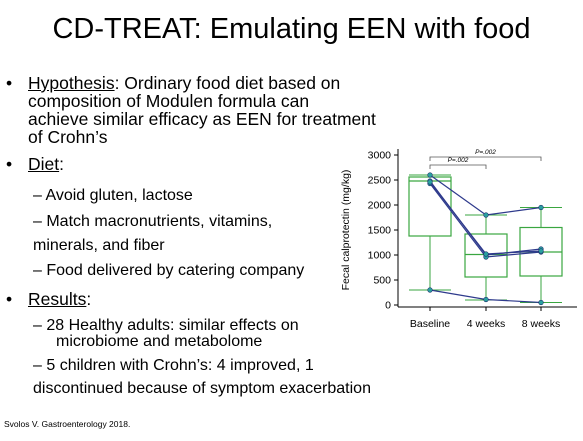 Image resolution: width=583 pixels, height=441 pixels. I want to click on results-item: – 28 Healthy adults: similar effects on, so click(166, 325).